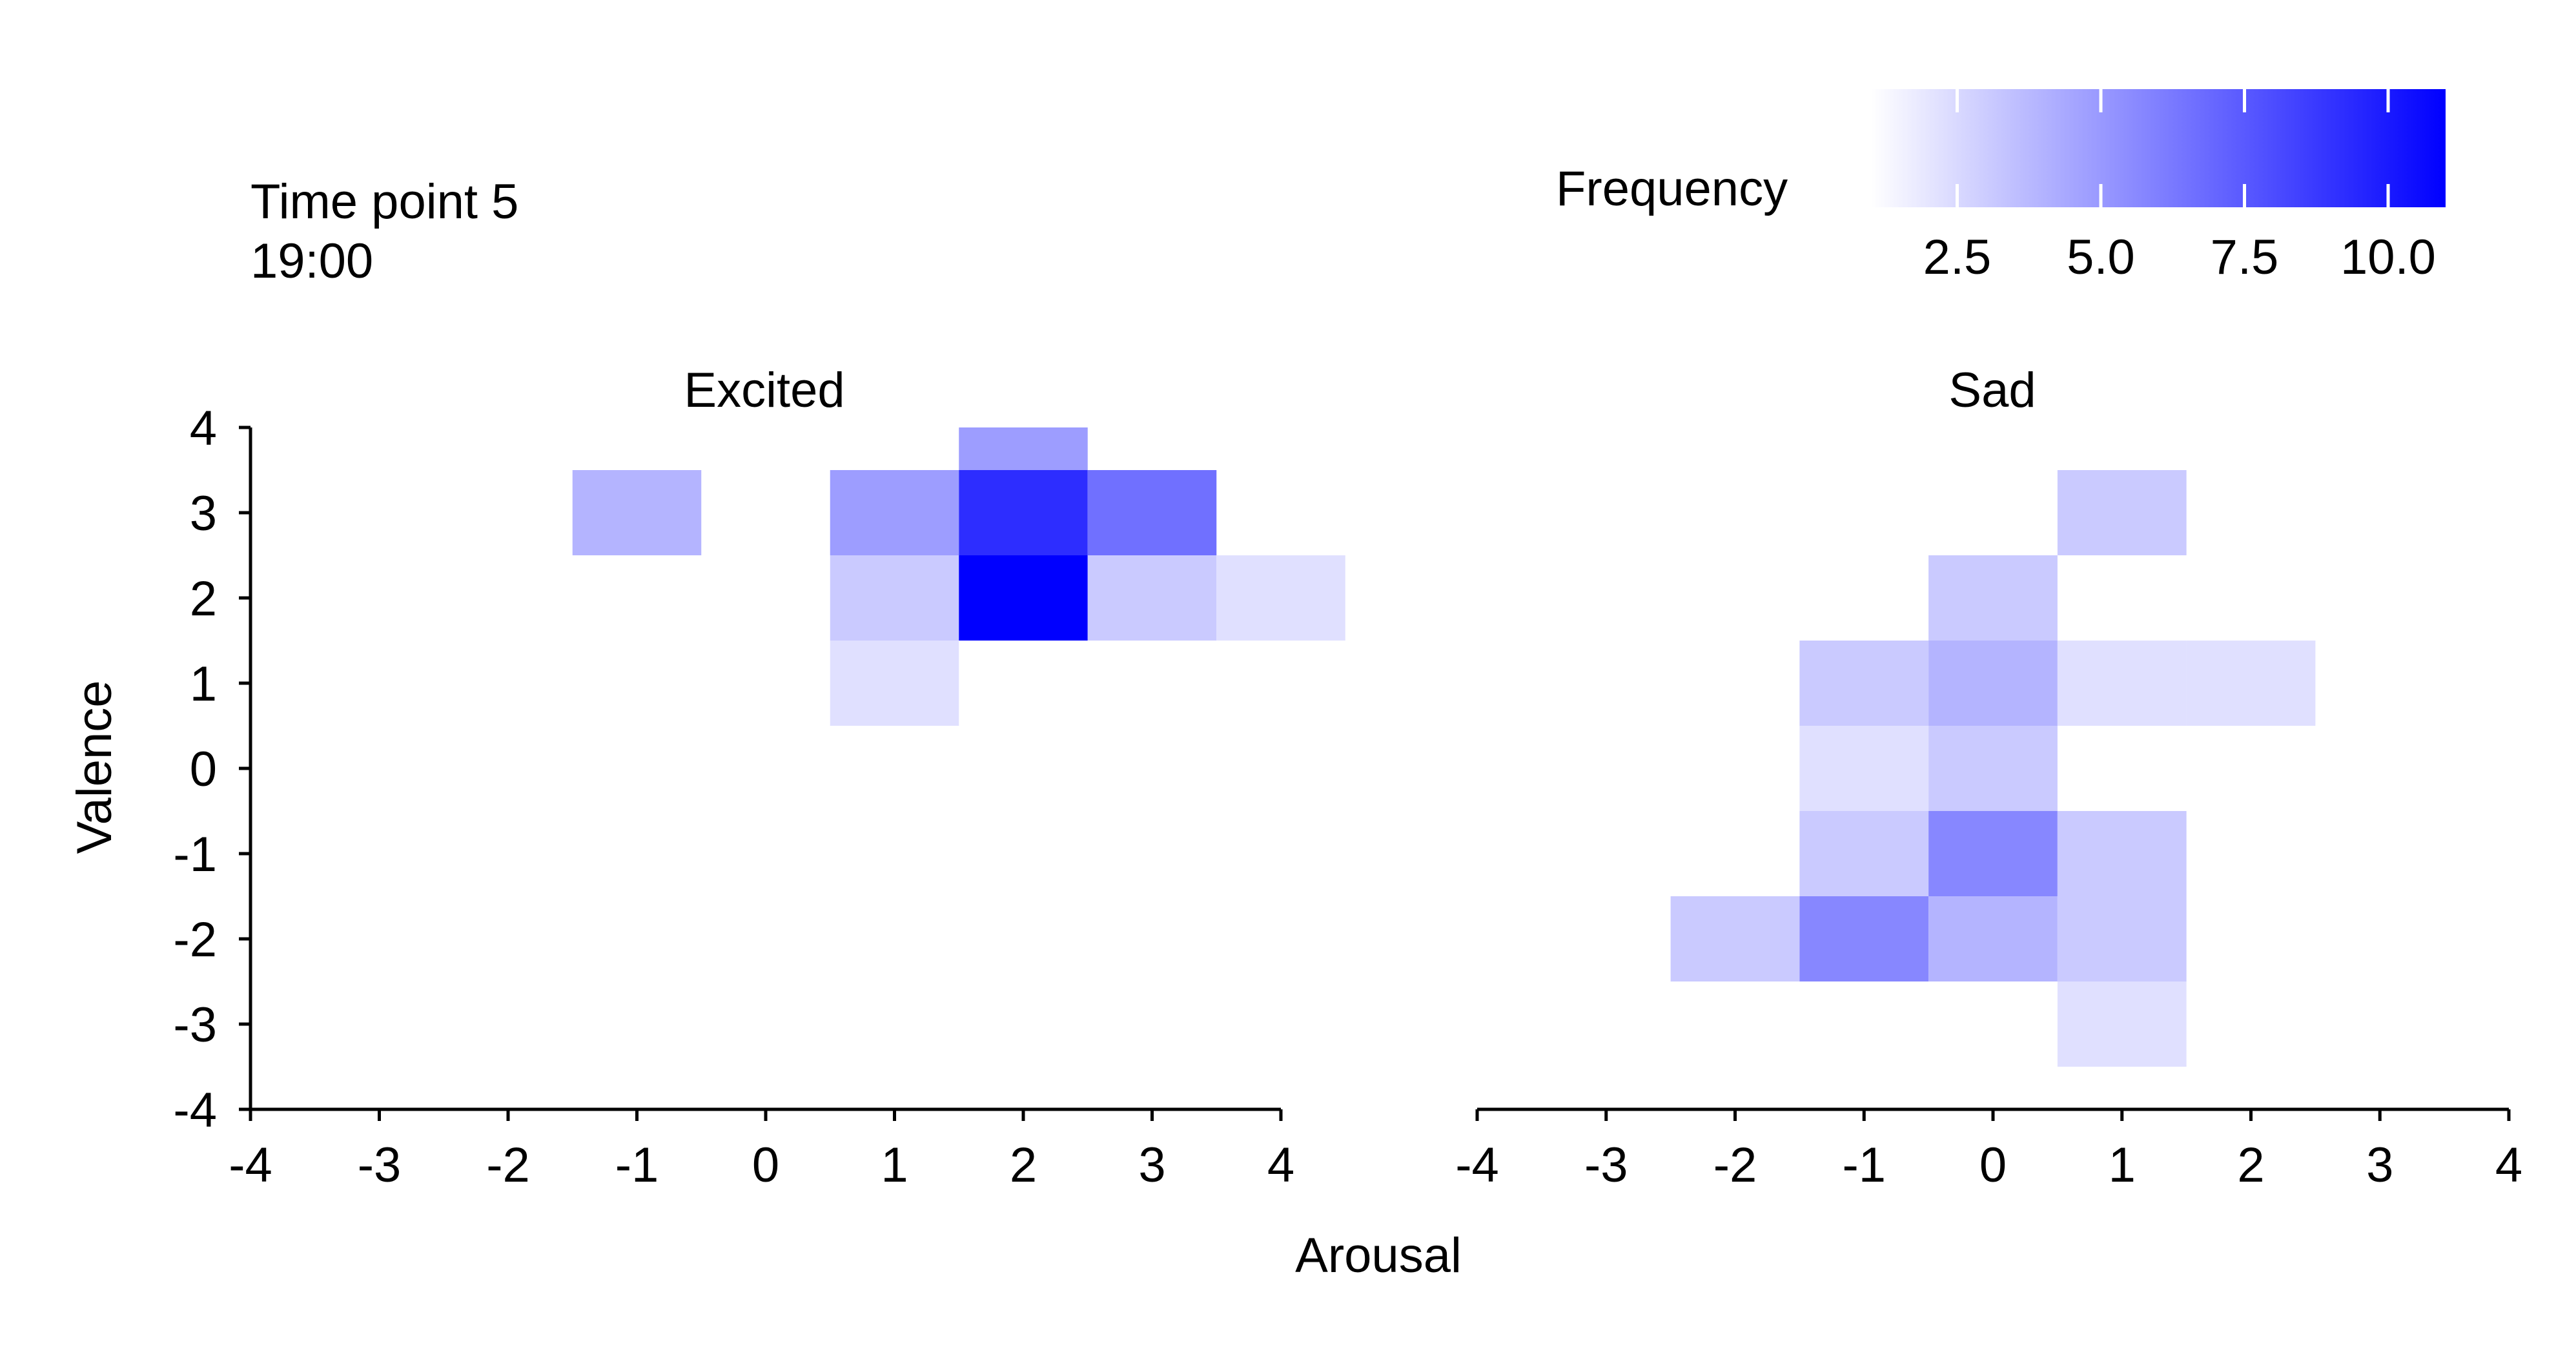  I want to click on x-tick-label-excited: -3, so click(380, 1165).